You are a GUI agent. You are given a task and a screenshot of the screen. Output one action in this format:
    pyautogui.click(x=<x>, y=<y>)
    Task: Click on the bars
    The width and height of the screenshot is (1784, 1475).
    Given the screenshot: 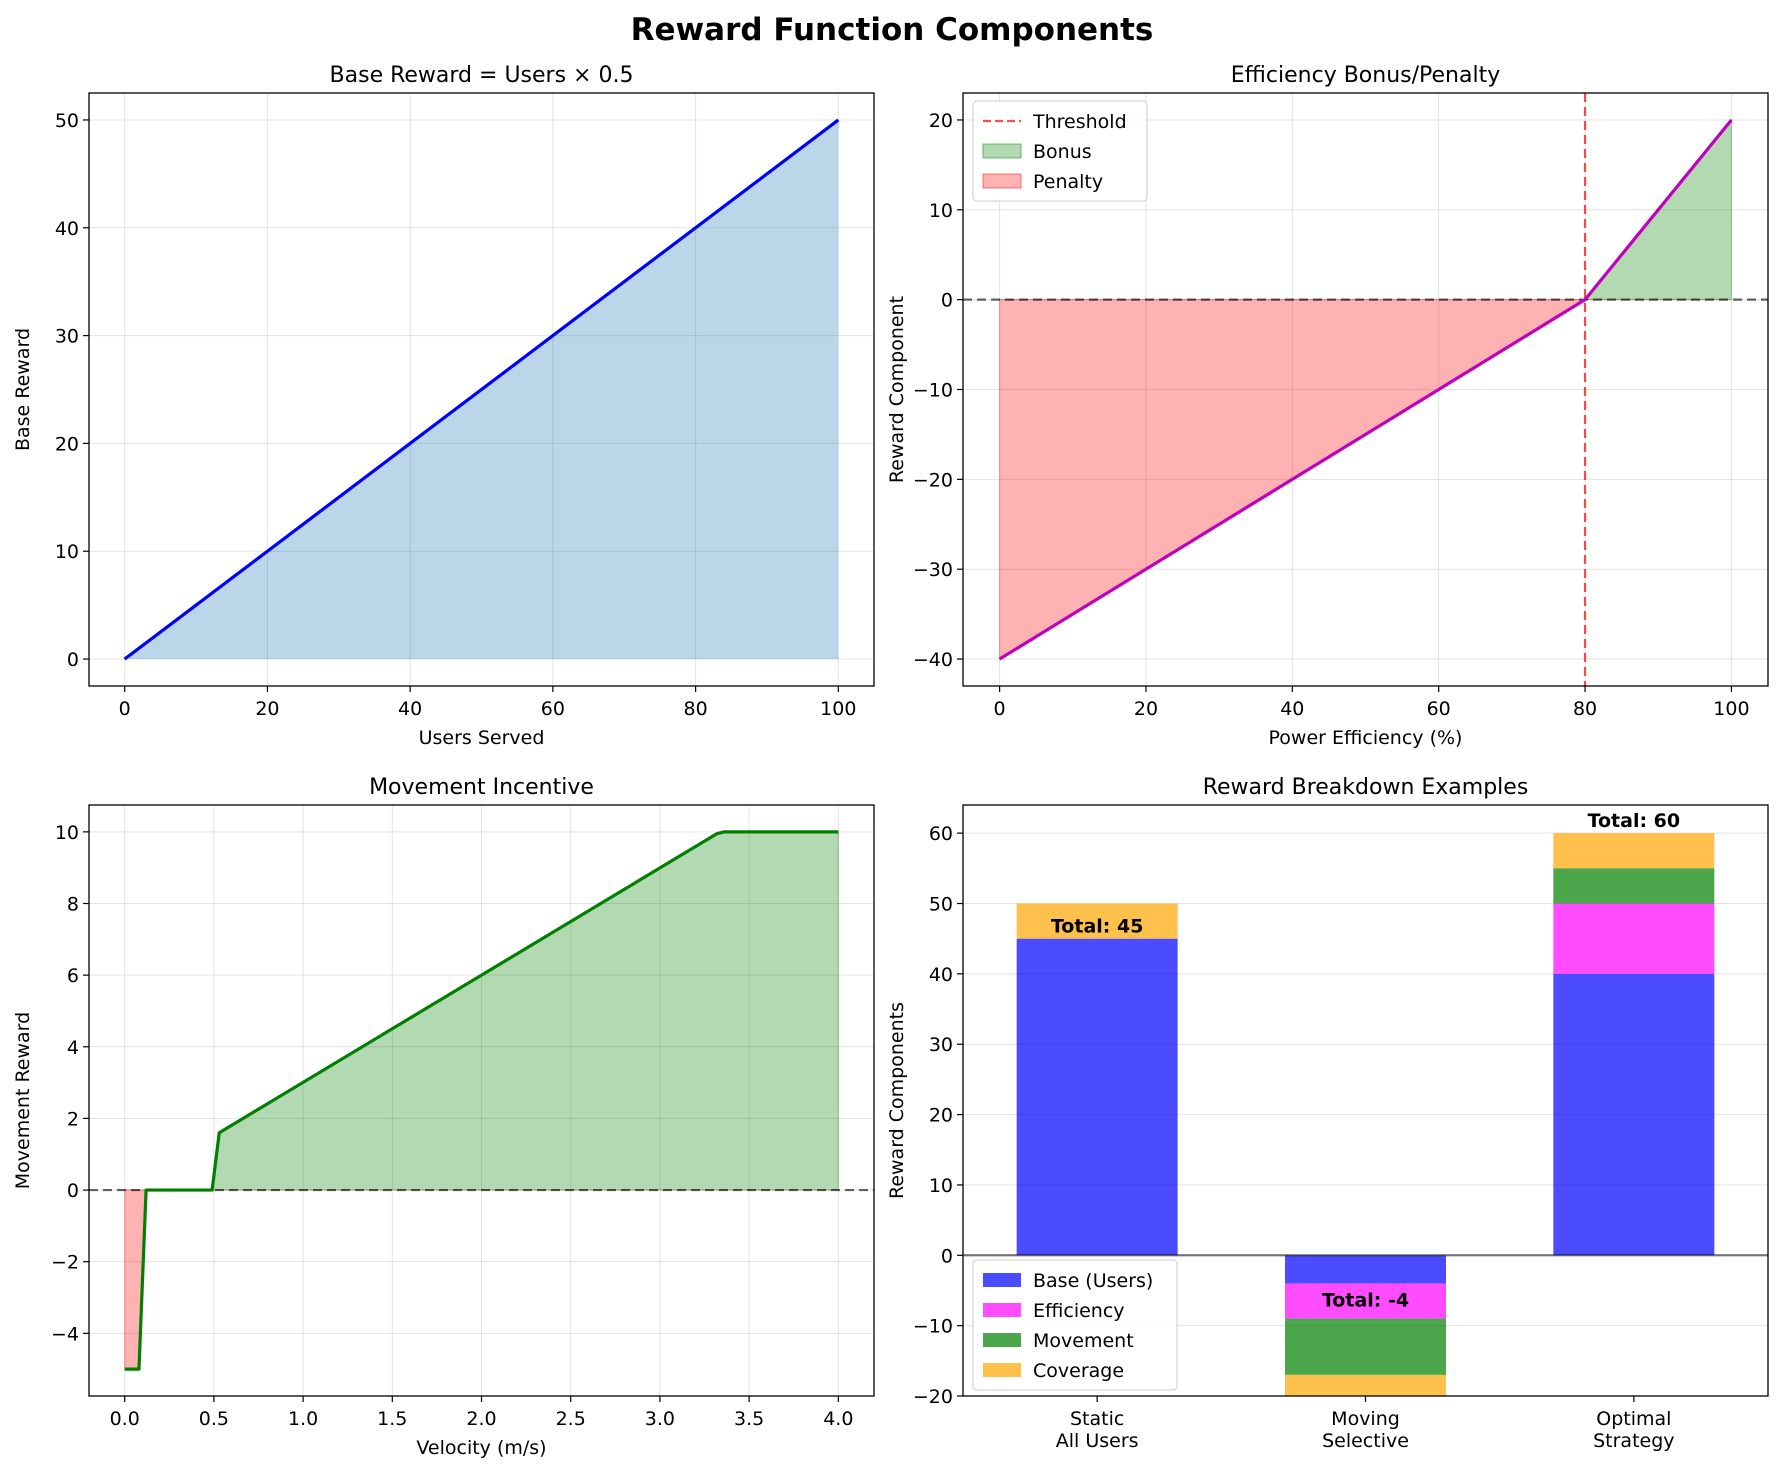 What is the action you would take?
    pyautogui.click(x=1365, y=1114)
    